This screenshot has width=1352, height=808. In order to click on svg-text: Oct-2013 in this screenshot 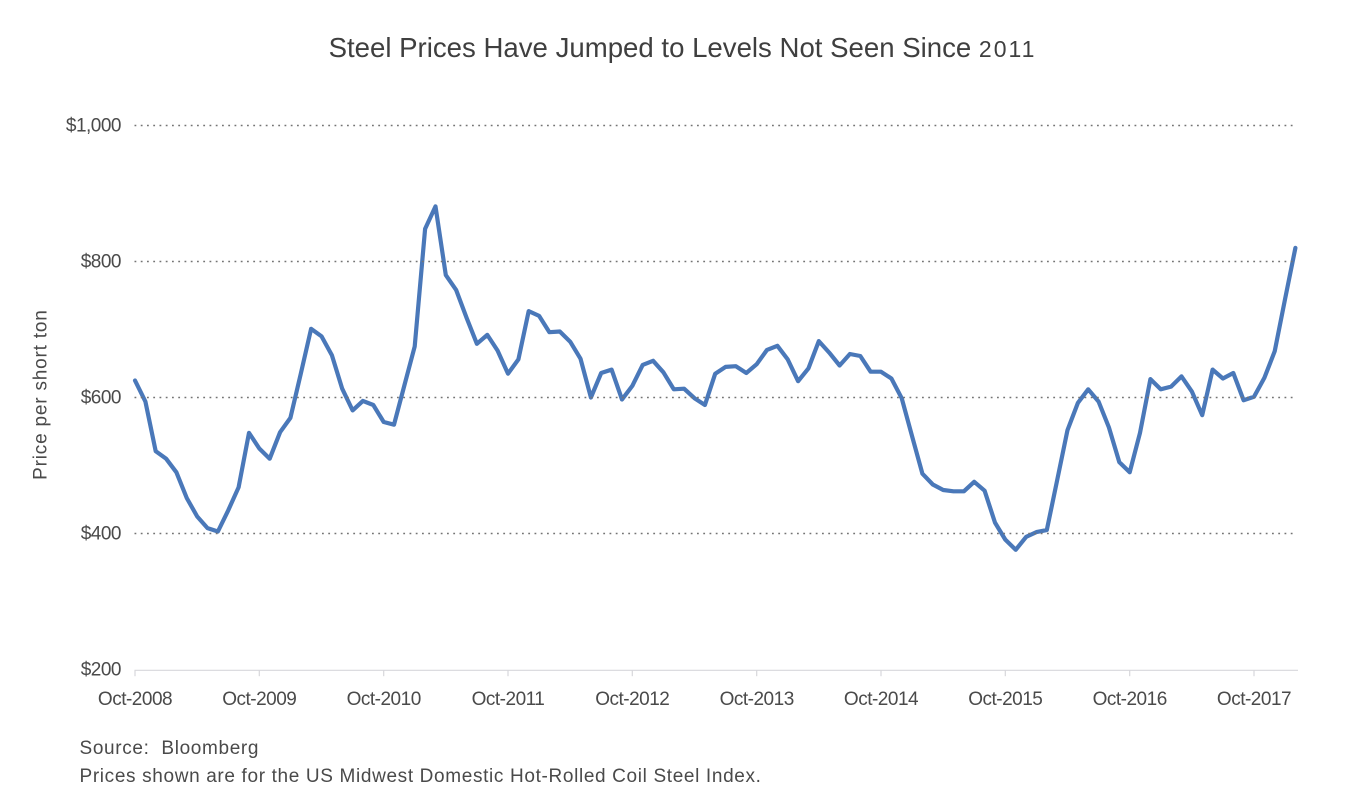, I will do `click(757, 699)`.